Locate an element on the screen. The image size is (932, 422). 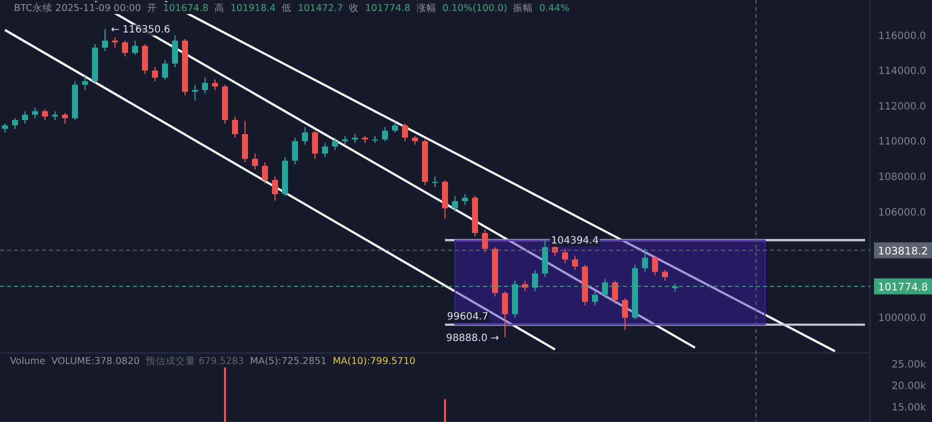
y-tick-label: 116000.0 is located at coordinates (902, 36).